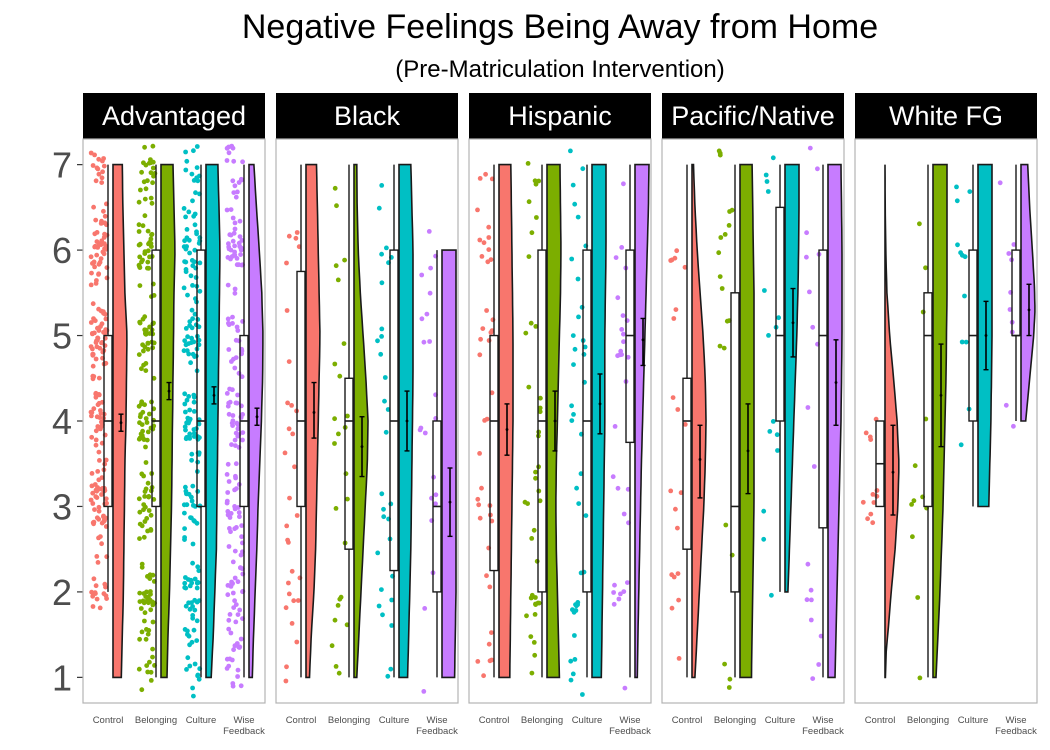 This screenshot has height=750, width=1050. What do you see at coordinates (62, 592) in the screenshot?
I see `y-tick-label: 2` at bounding box center [62, 592].